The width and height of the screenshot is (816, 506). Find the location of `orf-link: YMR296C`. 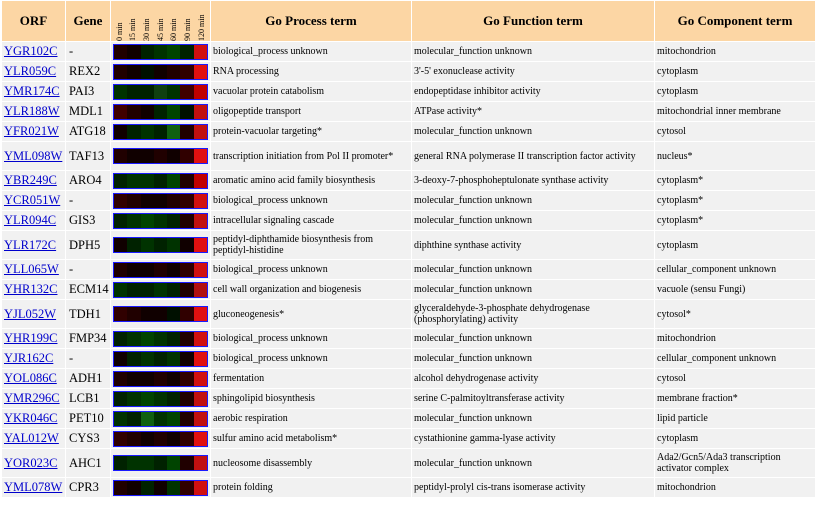

orf-link: YMR296C is located at coordinates (32, 398).